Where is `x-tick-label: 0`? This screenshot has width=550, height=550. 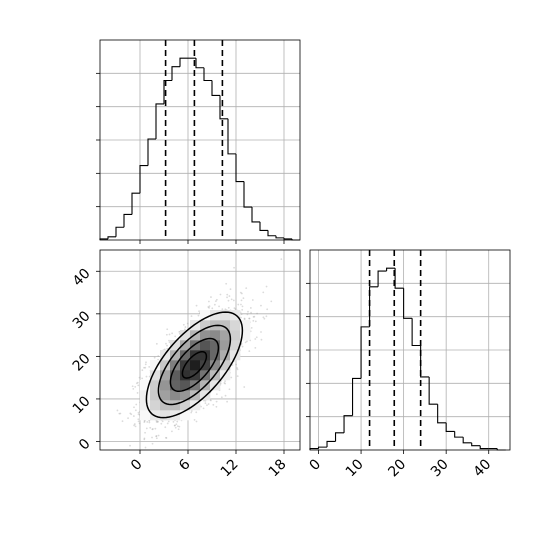
x-tick-label: 0 is located at coordinates (316, 465).